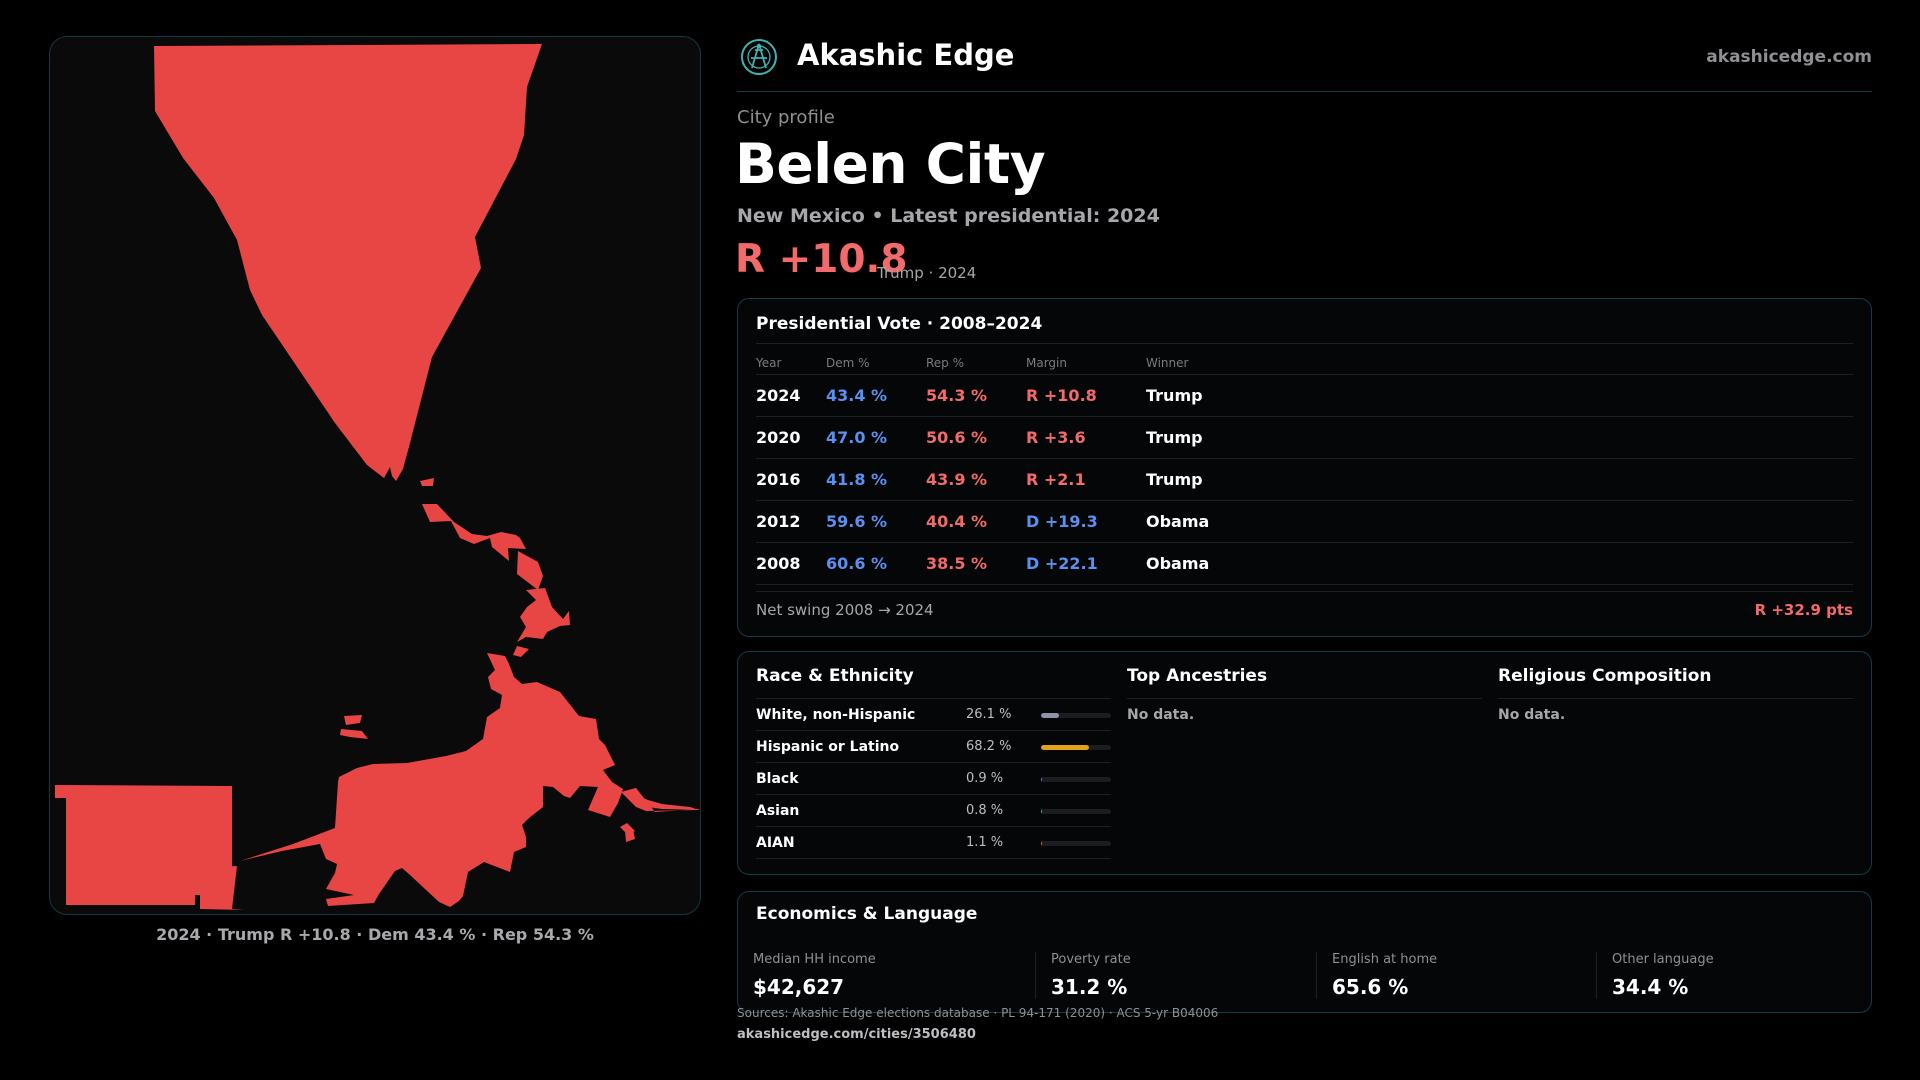 This screenshot has width=1920, height=1080. What do you see at coordinates (1532, 715) in the screenshot?
I see `religion-empty-text: No data.` at bounding box center [1532, 715].